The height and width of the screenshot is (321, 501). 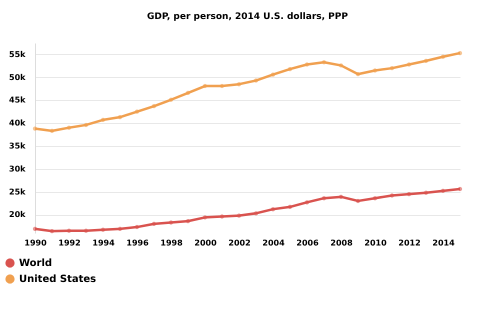 What do you see at coordinates (444, 243) in the screenshot?
I see `x-tick-label: 2014` at bounding box center [444, 243].